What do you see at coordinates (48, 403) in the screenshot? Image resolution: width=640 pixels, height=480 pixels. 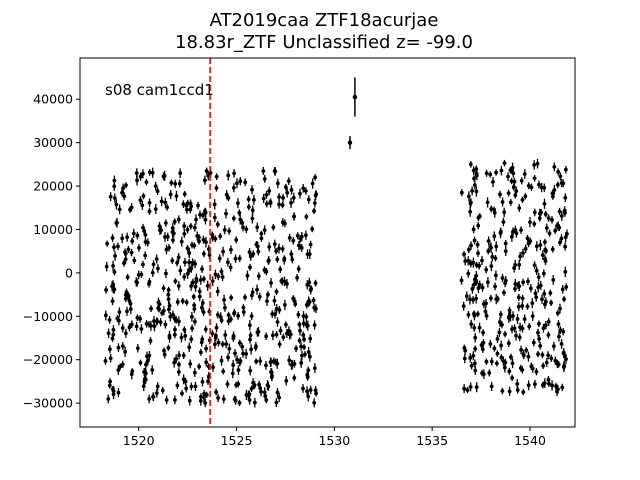 I see `y-tick-label: −30000` at bounding box center [48, 403].